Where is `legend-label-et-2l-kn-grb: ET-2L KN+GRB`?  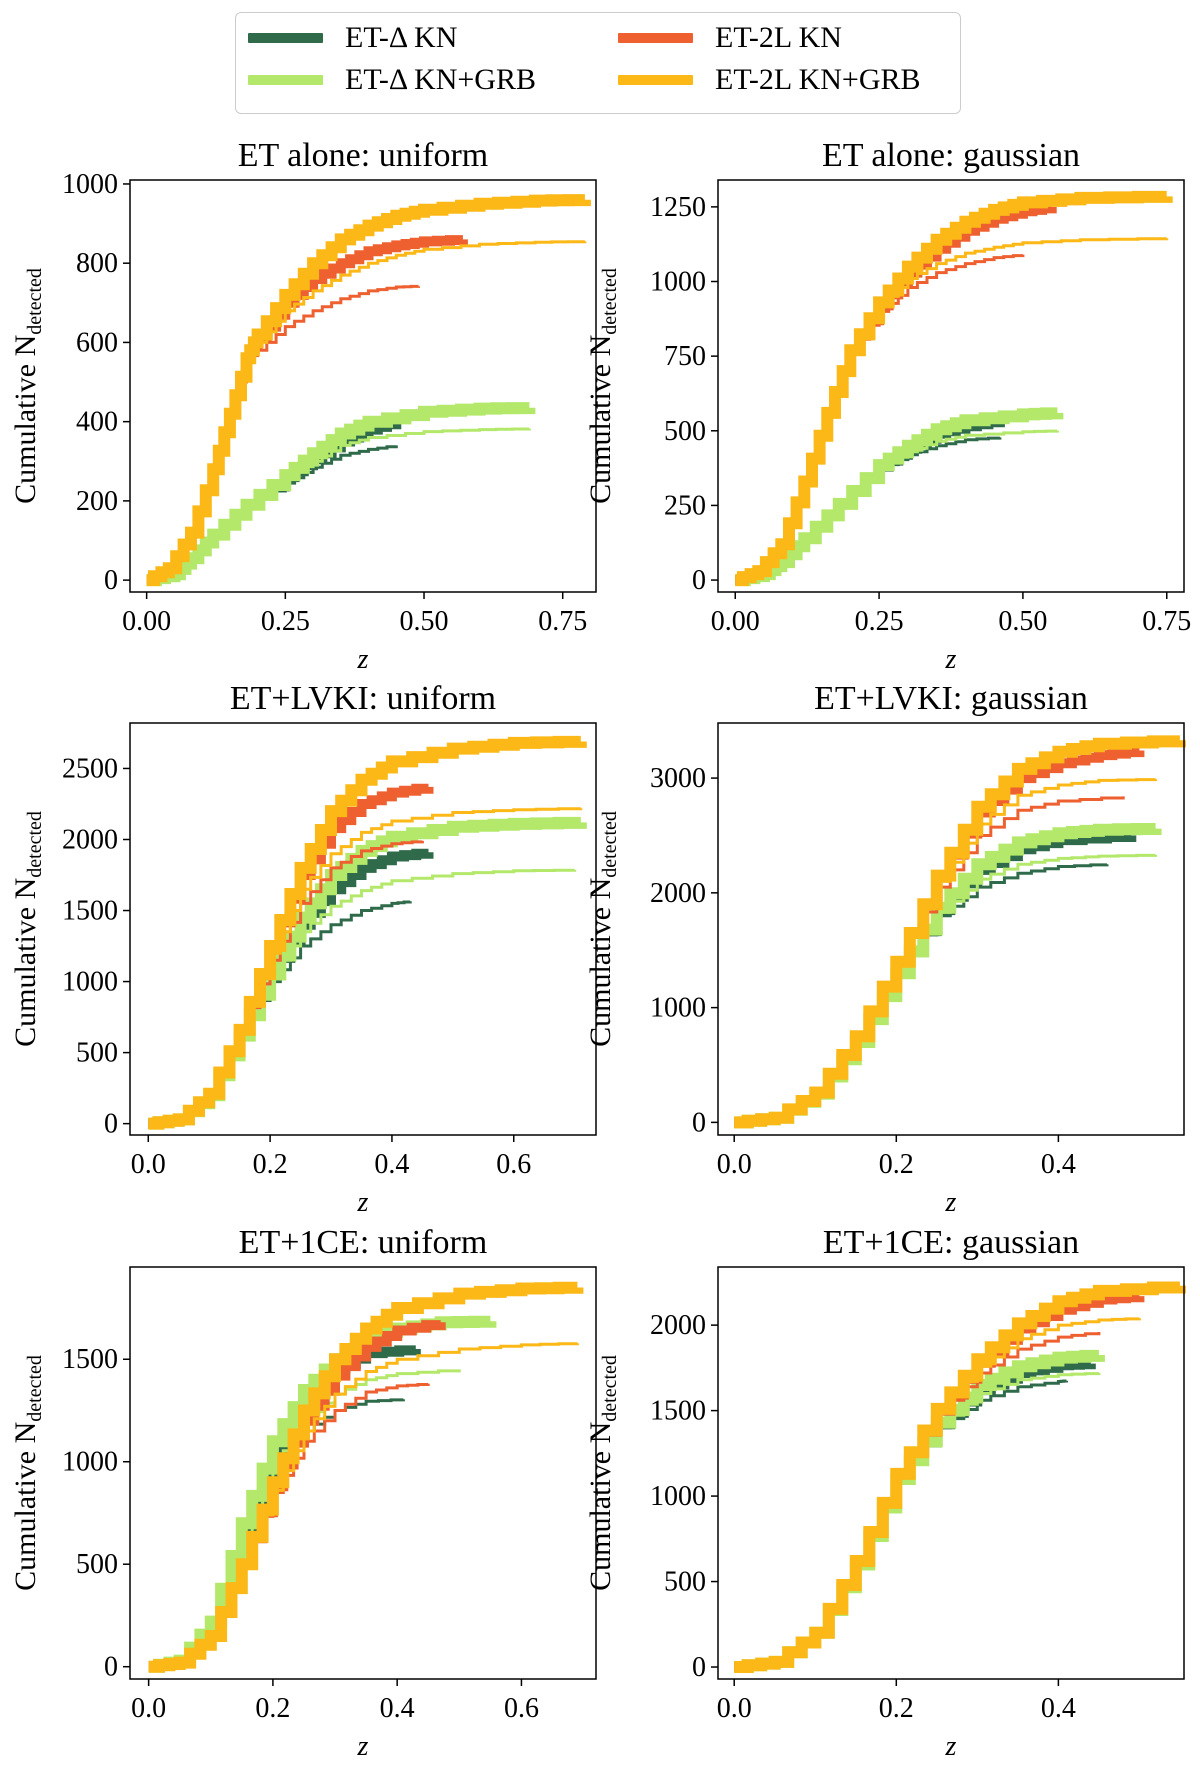
legend-label-et-2l-kn-grb: ET-2L KN+GRB is located at coordinates (818, 79).